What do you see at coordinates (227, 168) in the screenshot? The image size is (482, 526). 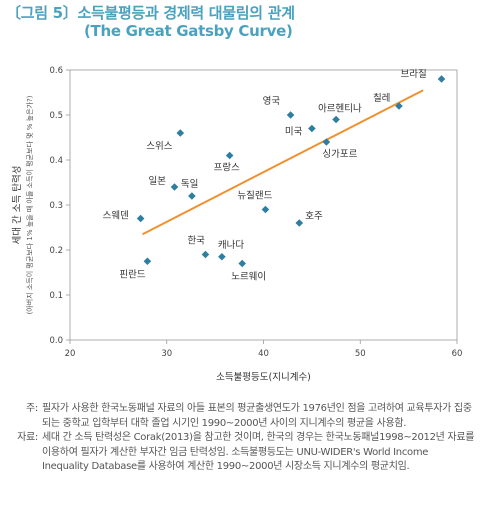 I see `point-label: 프랑스` at bounding box center [227, 168].